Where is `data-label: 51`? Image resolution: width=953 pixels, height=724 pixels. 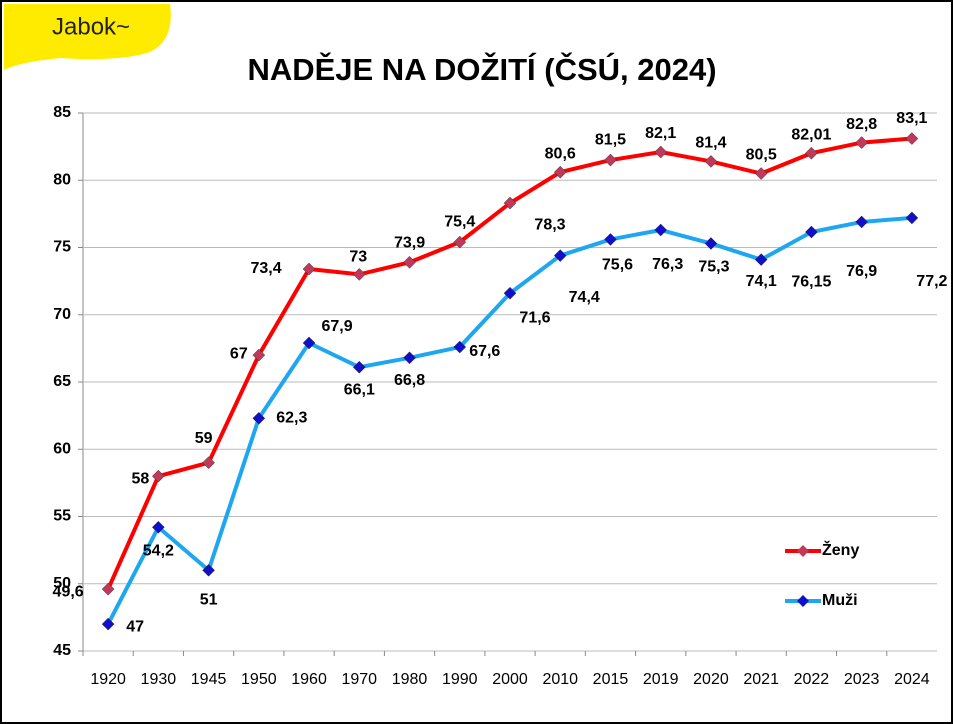 data-label: 51 is located at coordinates (209, 600).